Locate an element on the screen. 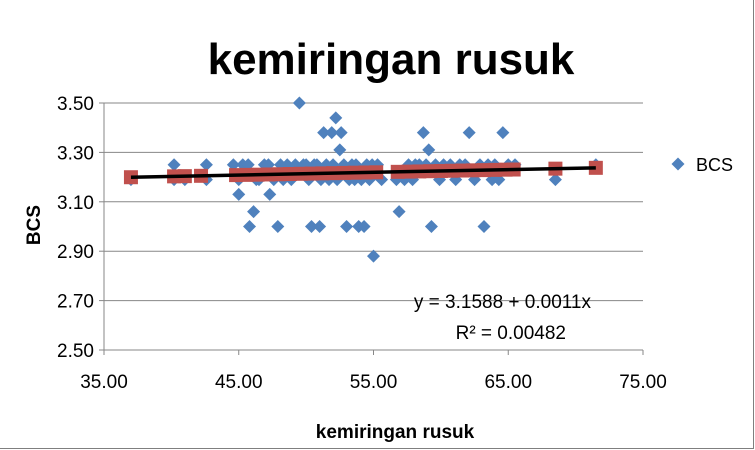 The image size is (755, 450). x-tick-label: 45.00 is located at coordinates (239, 382).